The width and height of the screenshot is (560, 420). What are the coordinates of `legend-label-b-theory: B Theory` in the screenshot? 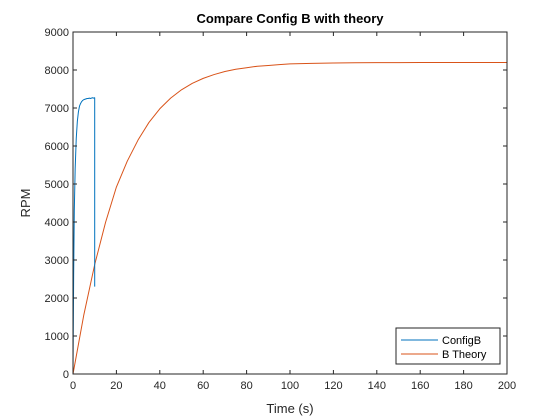 It's located at (464, 355).